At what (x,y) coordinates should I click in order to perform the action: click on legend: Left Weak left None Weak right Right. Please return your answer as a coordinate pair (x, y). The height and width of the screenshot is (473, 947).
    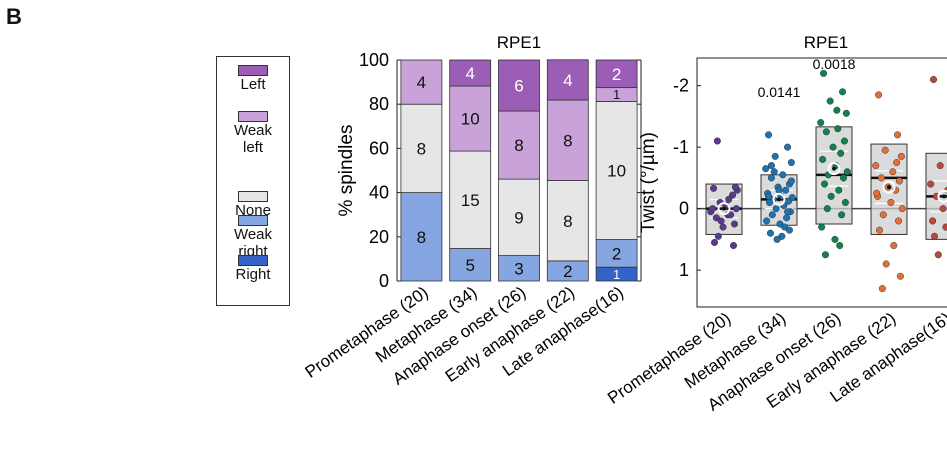
    Looking at the image, I should click on (253, 181).